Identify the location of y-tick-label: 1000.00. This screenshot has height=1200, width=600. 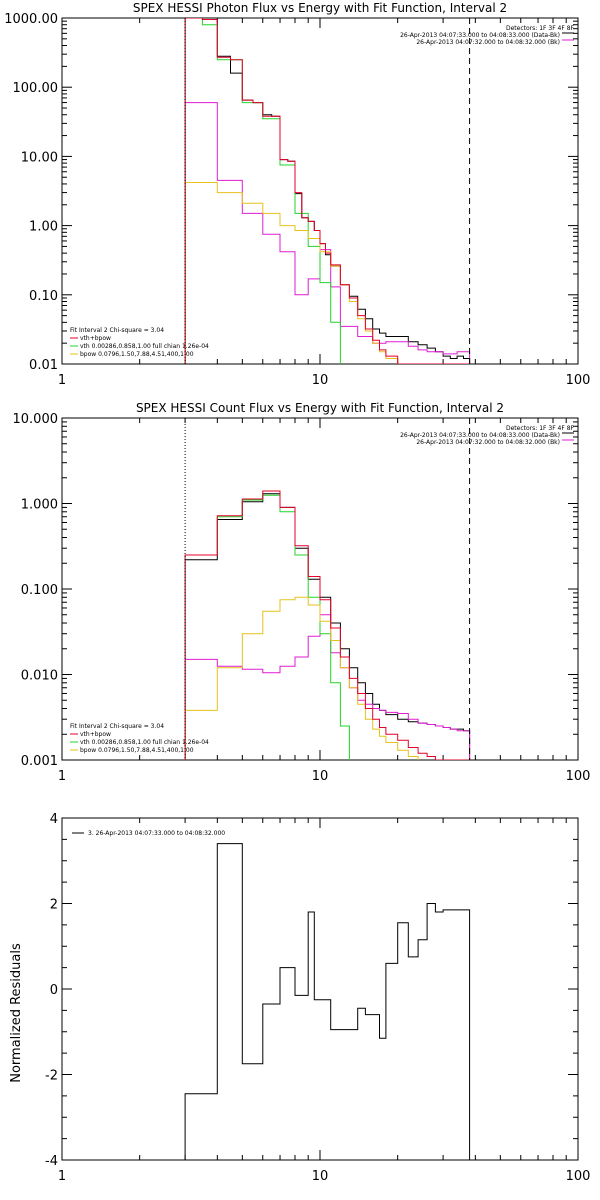
(31, 19).